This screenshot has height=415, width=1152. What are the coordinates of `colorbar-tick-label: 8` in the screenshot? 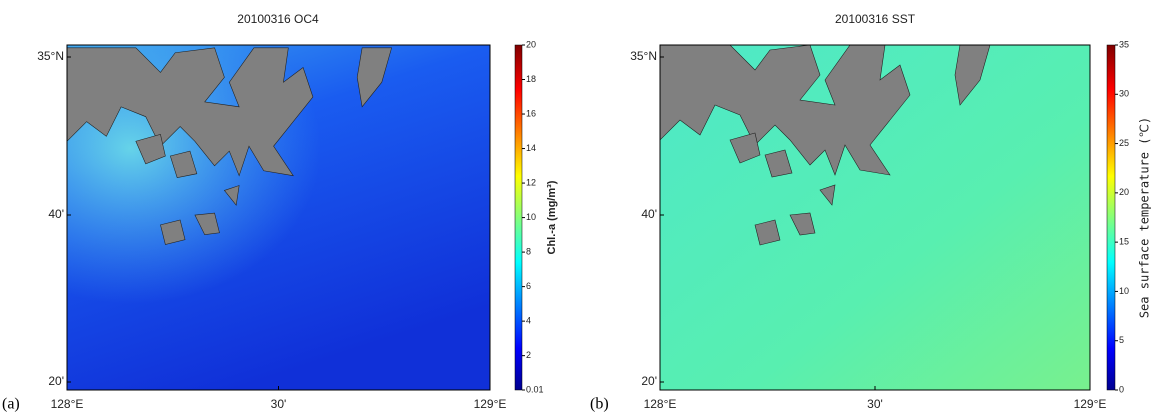 It's located at (528, 251).